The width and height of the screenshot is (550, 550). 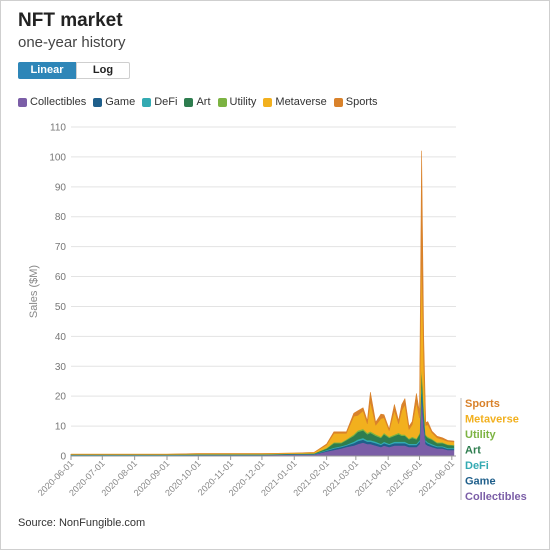 What do you see at coordinates (103, 70) in the screenshot?
I see `log-scale-button: Log` at bounding box center [103, 70].